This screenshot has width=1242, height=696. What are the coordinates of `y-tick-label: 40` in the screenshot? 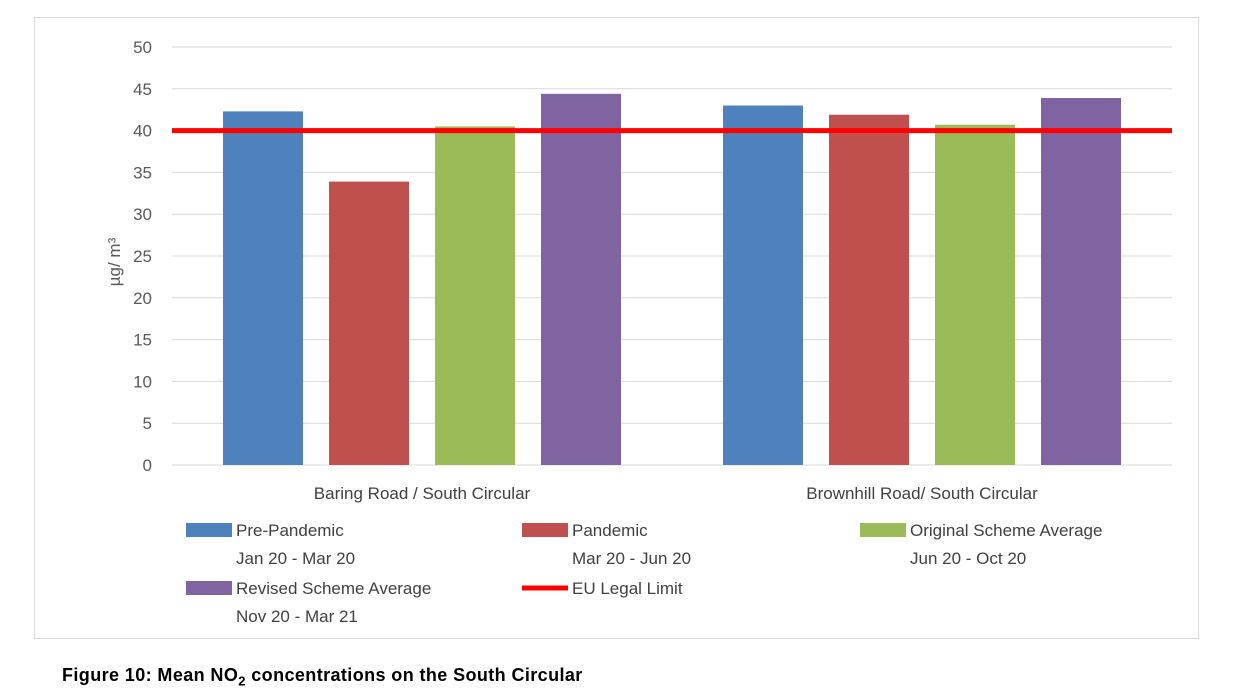 It's located at (142, 131).